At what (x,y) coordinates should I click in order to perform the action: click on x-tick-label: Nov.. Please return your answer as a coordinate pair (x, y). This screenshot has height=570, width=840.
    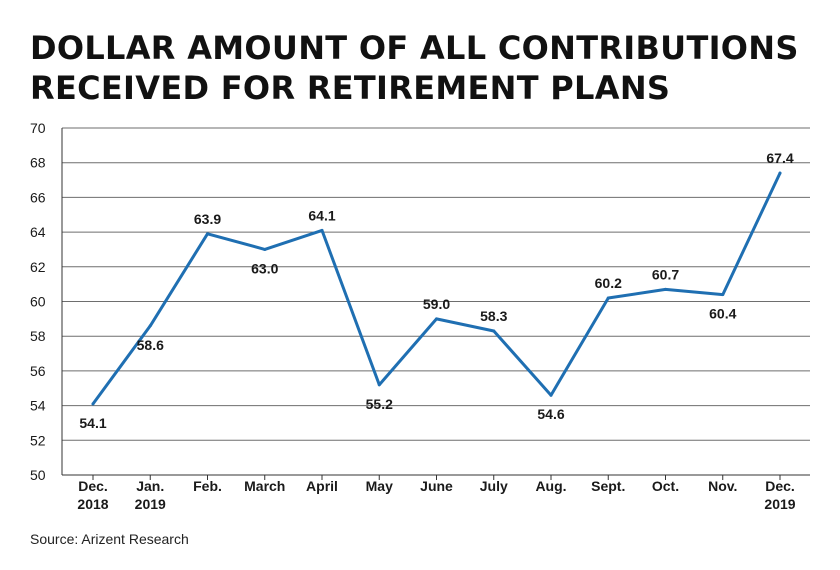
    Looking at the image, I should click on (722, 486).